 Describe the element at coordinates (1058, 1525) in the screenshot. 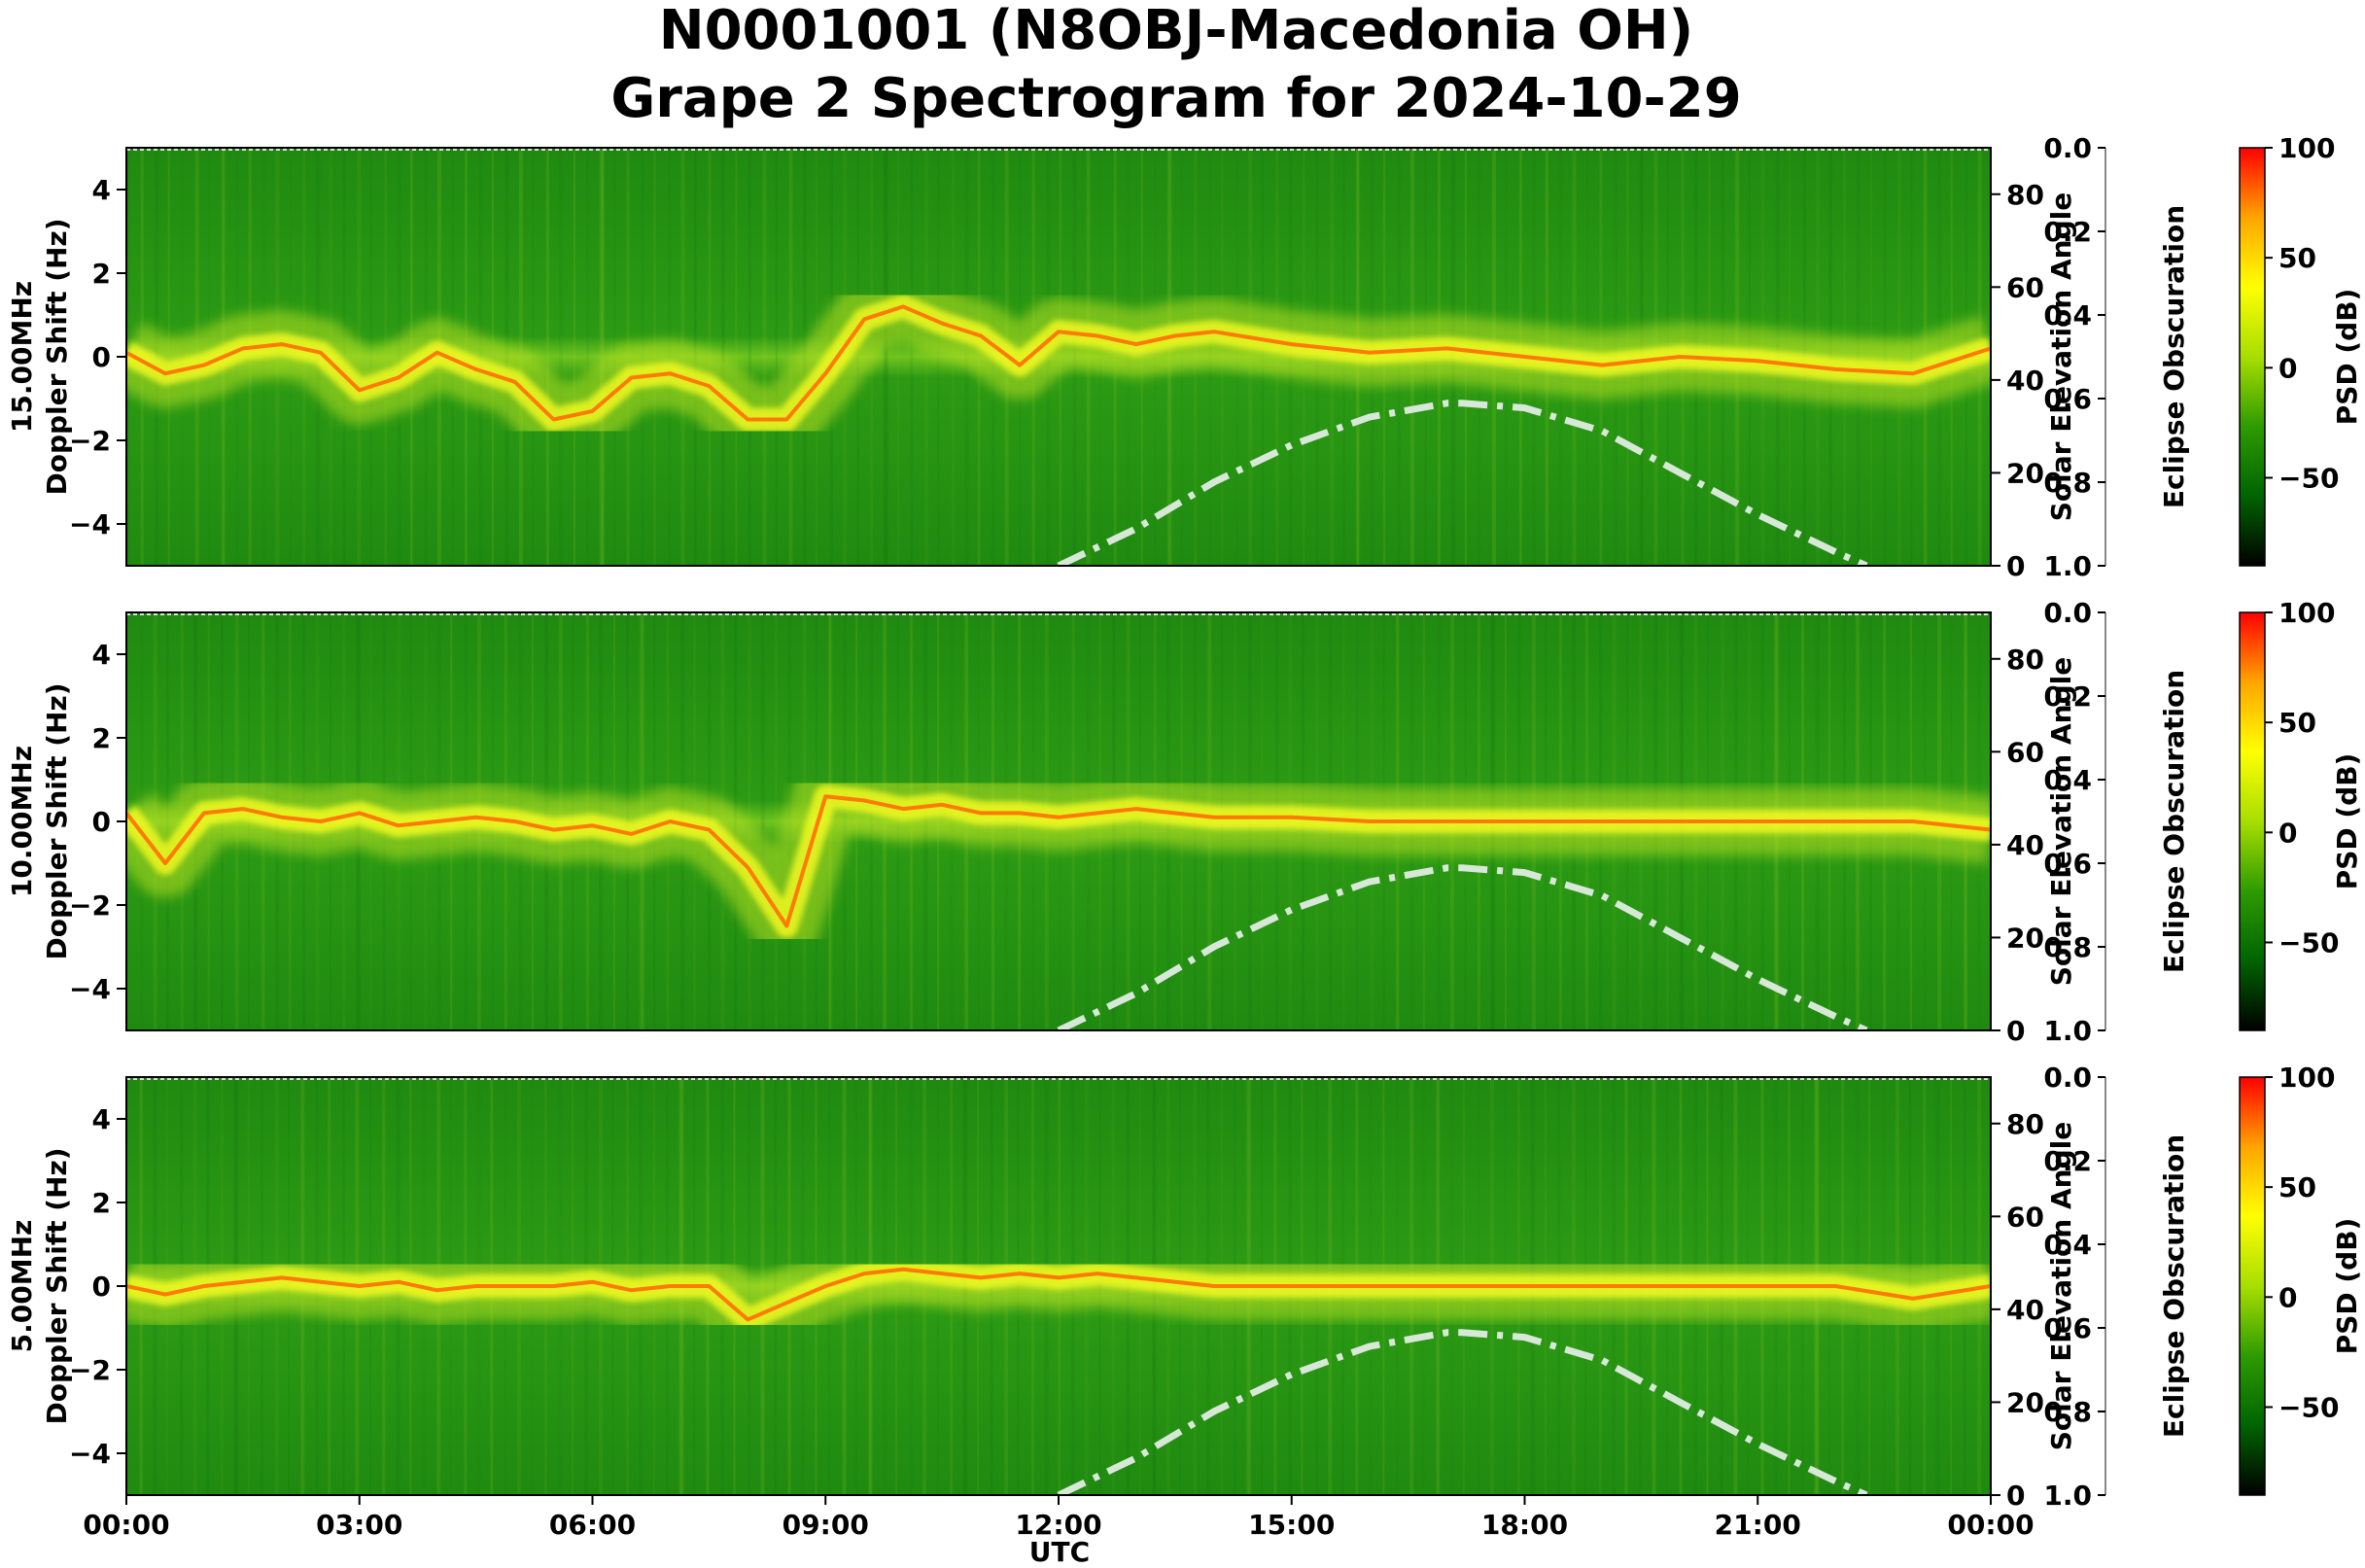

I see `x-tick-label: 12:00` at that location.